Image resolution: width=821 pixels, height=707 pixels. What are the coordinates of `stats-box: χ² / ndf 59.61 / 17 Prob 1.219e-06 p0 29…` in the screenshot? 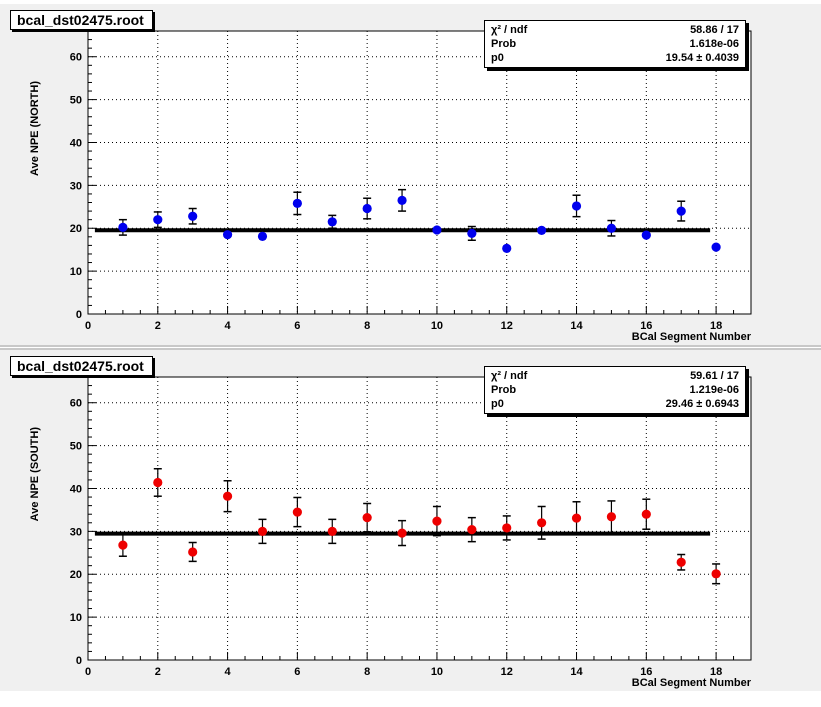 It's located at (615, 390).